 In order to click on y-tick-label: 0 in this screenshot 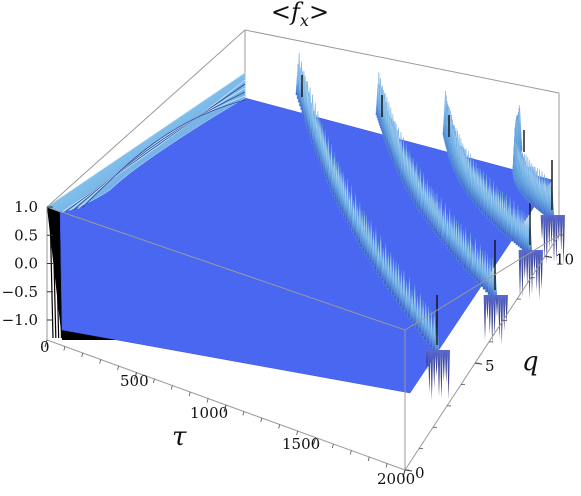, I will do `click(420, 473)`.